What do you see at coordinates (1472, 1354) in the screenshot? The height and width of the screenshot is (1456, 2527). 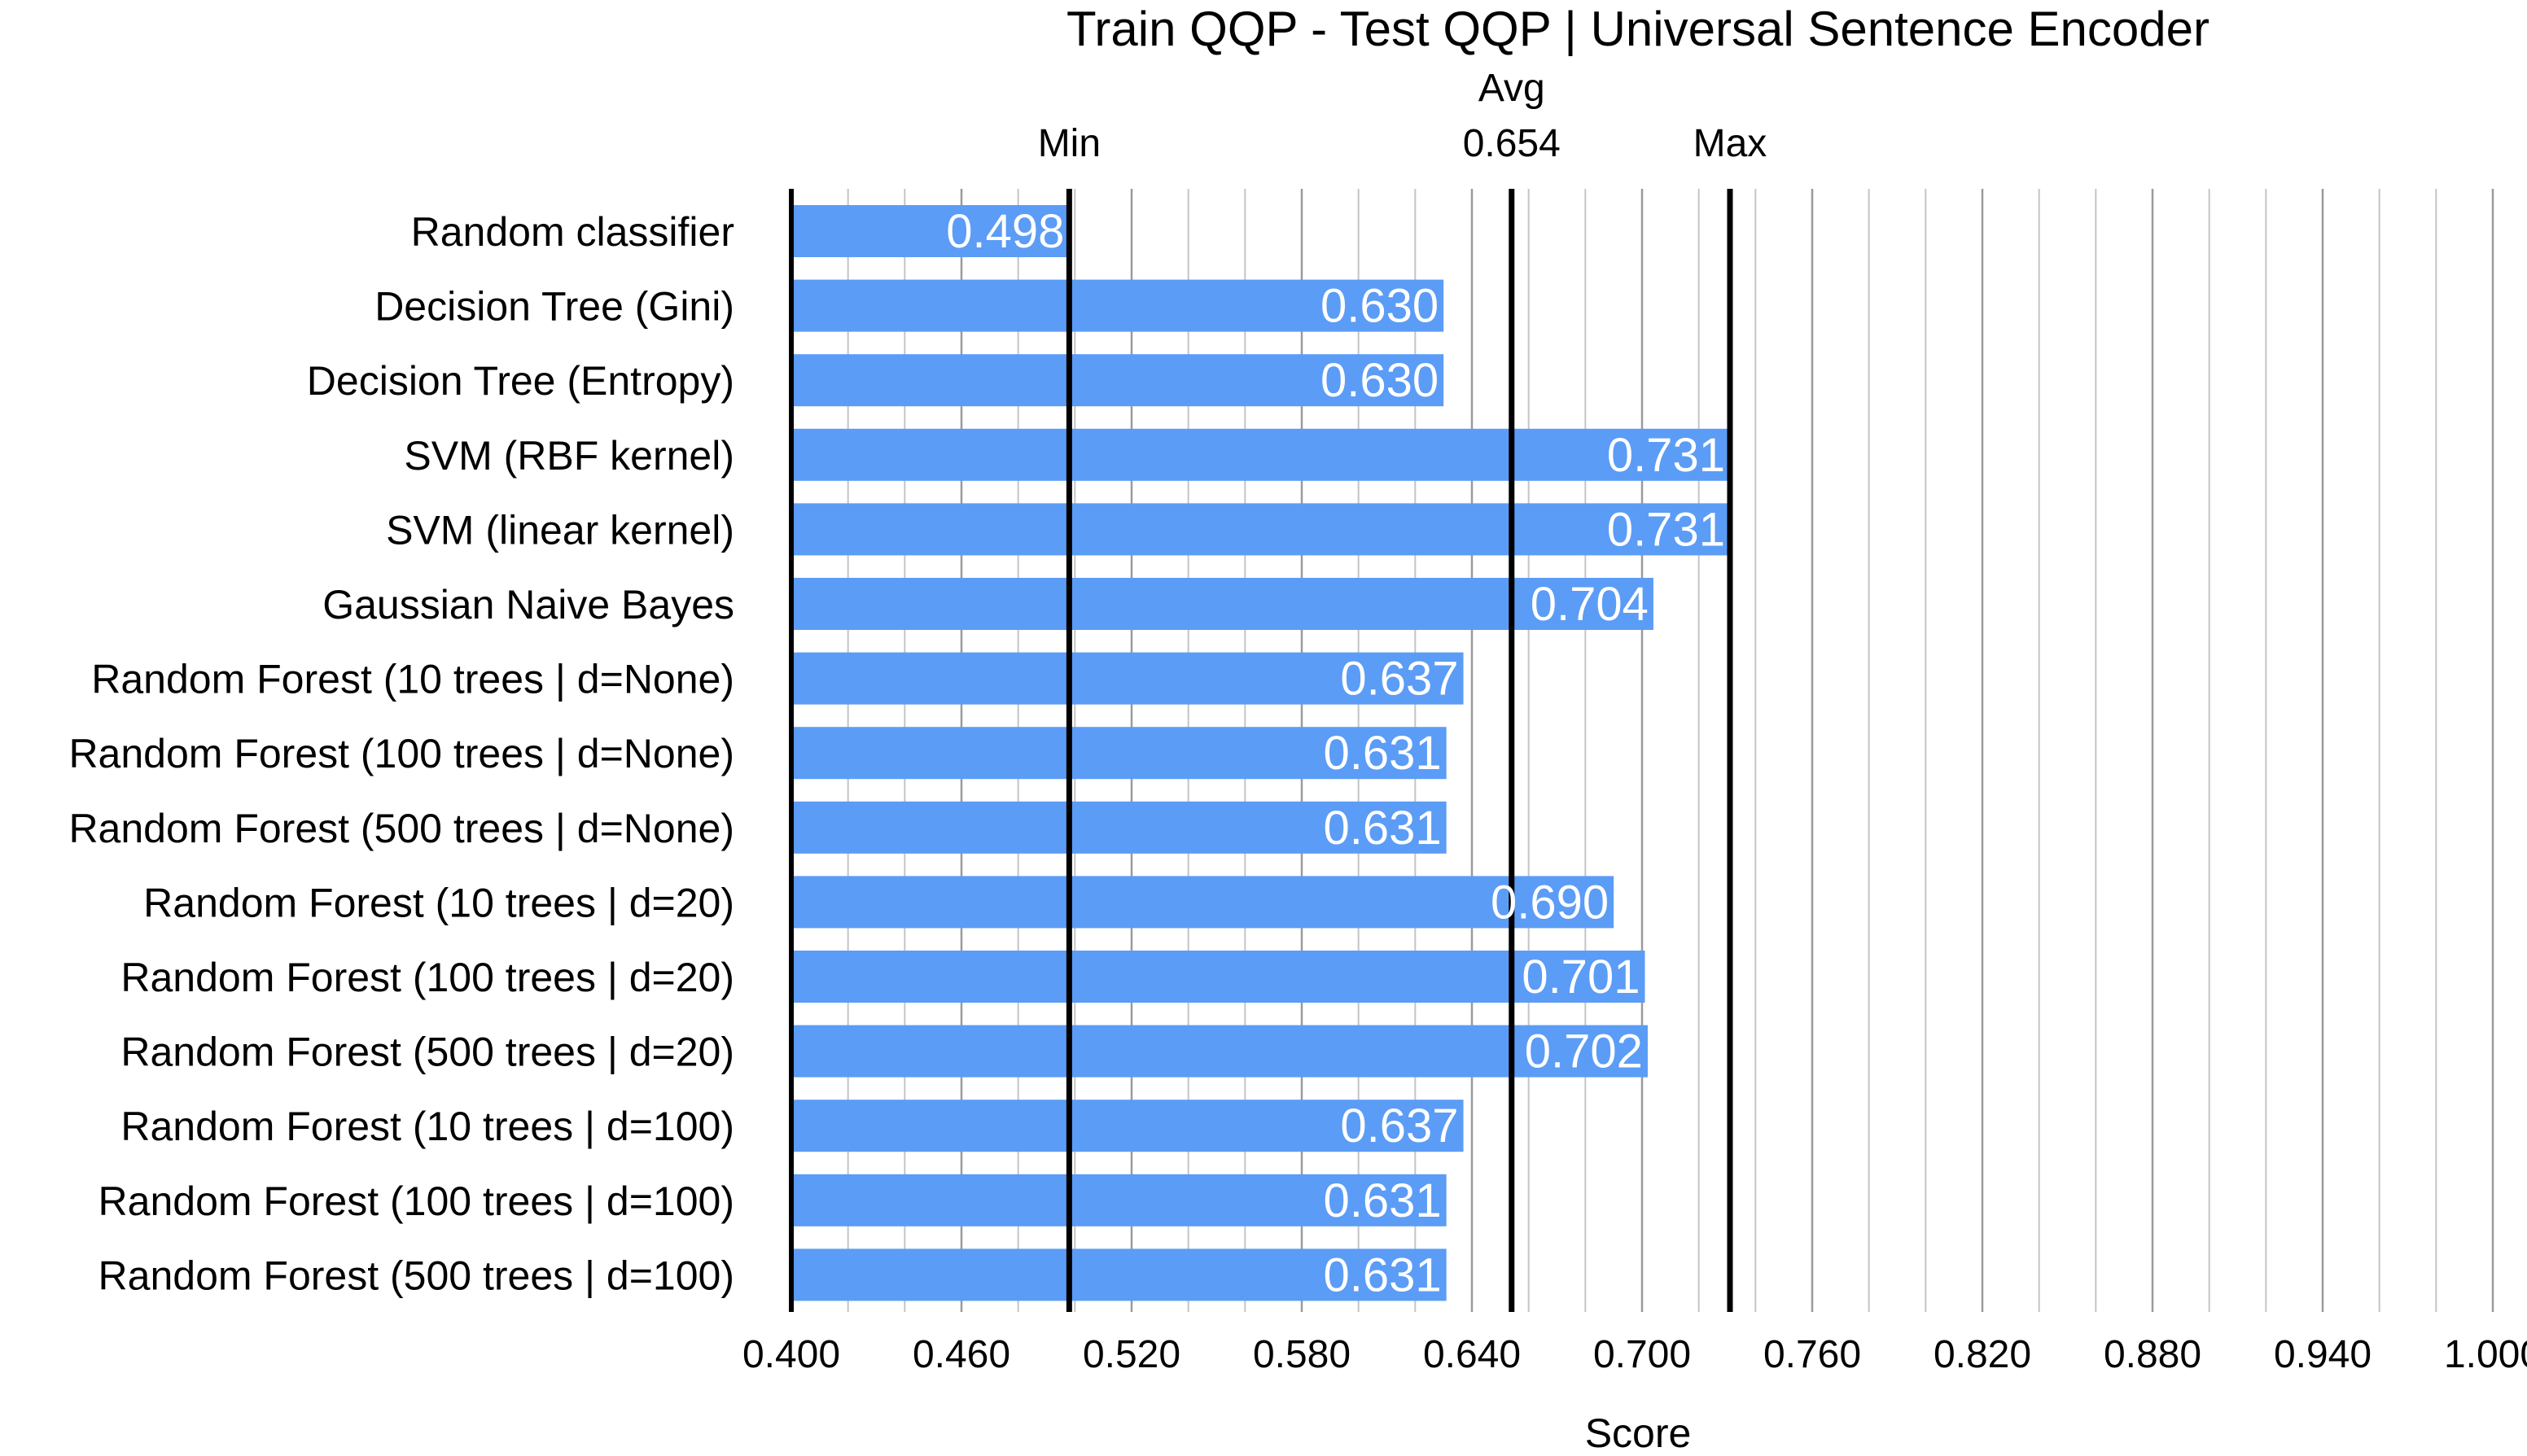 I see `x-tick-label: 0.640` at bounding box center [1472, 1354].